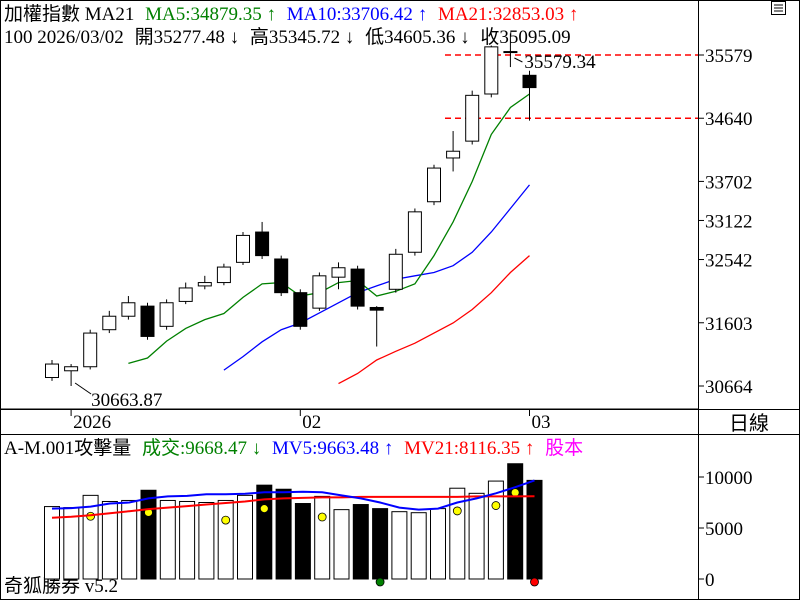  I want to click on volume-axis: 0 5000 10000, so click(725, 529).